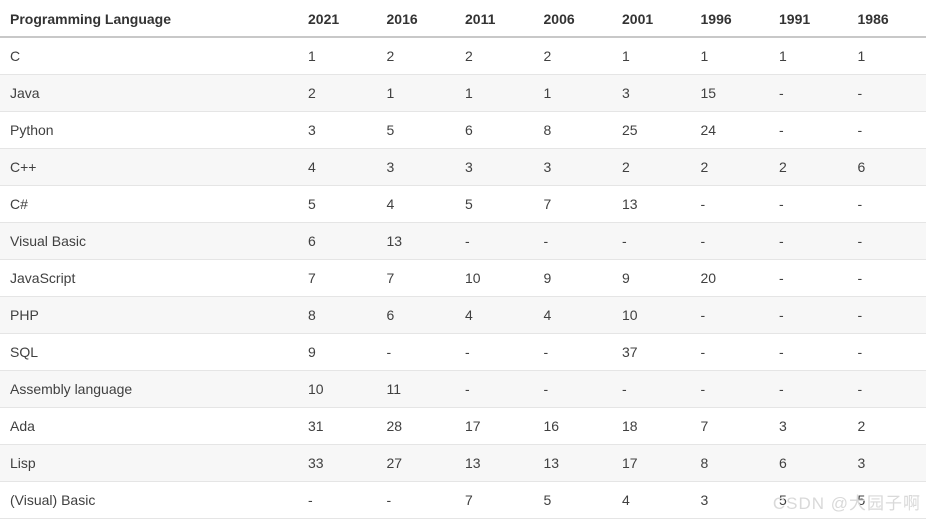 Image resolution: width=926 pixels, height=519 pixels. What do you see at coordinates (149, 167) in the screenshot?
I see `language-cell: C++` at bounding box center [149, 167].